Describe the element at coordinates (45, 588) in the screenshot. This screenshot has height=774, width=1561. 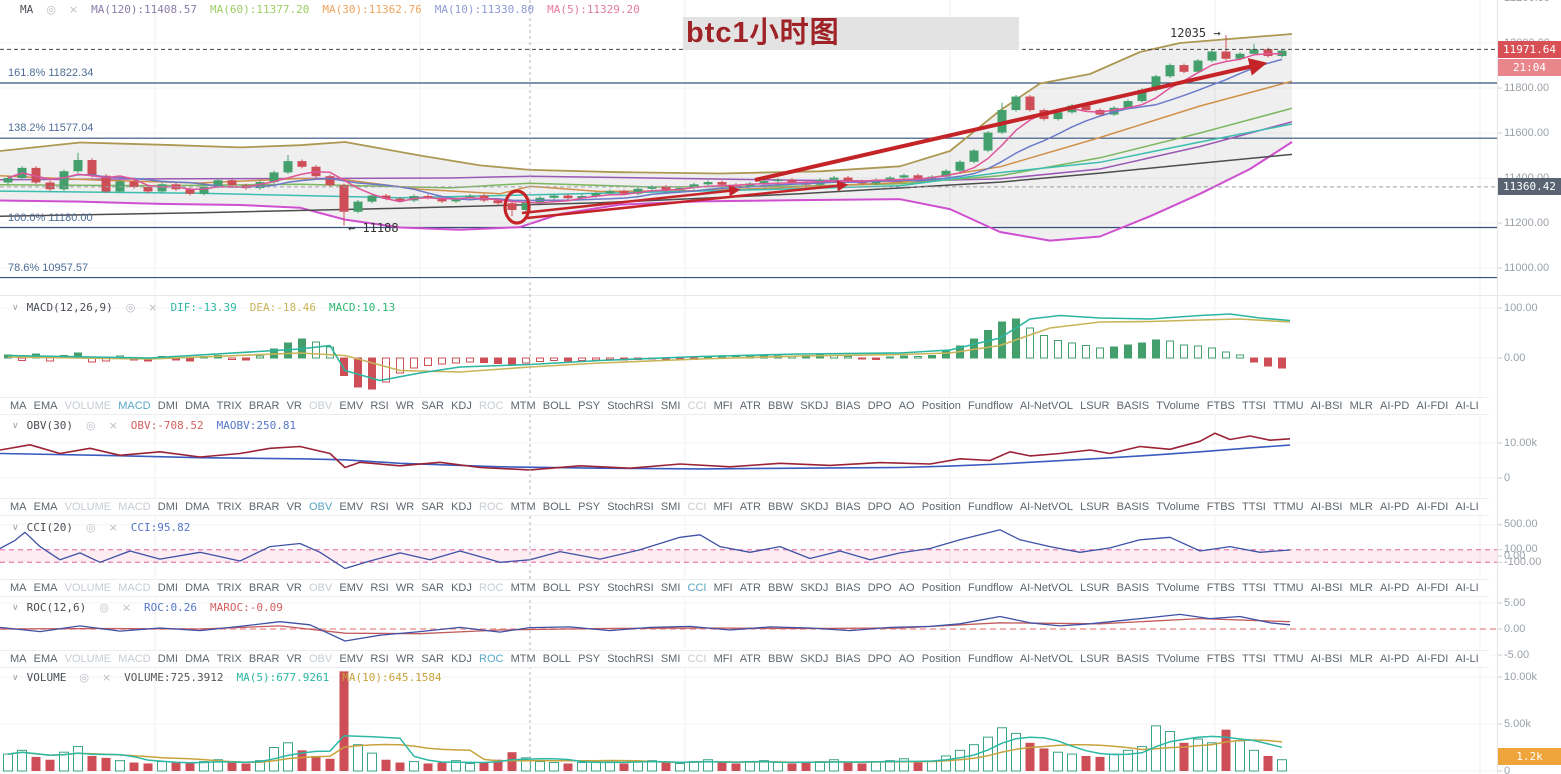
I see `indicator-tab-ema: EMA` at that location.